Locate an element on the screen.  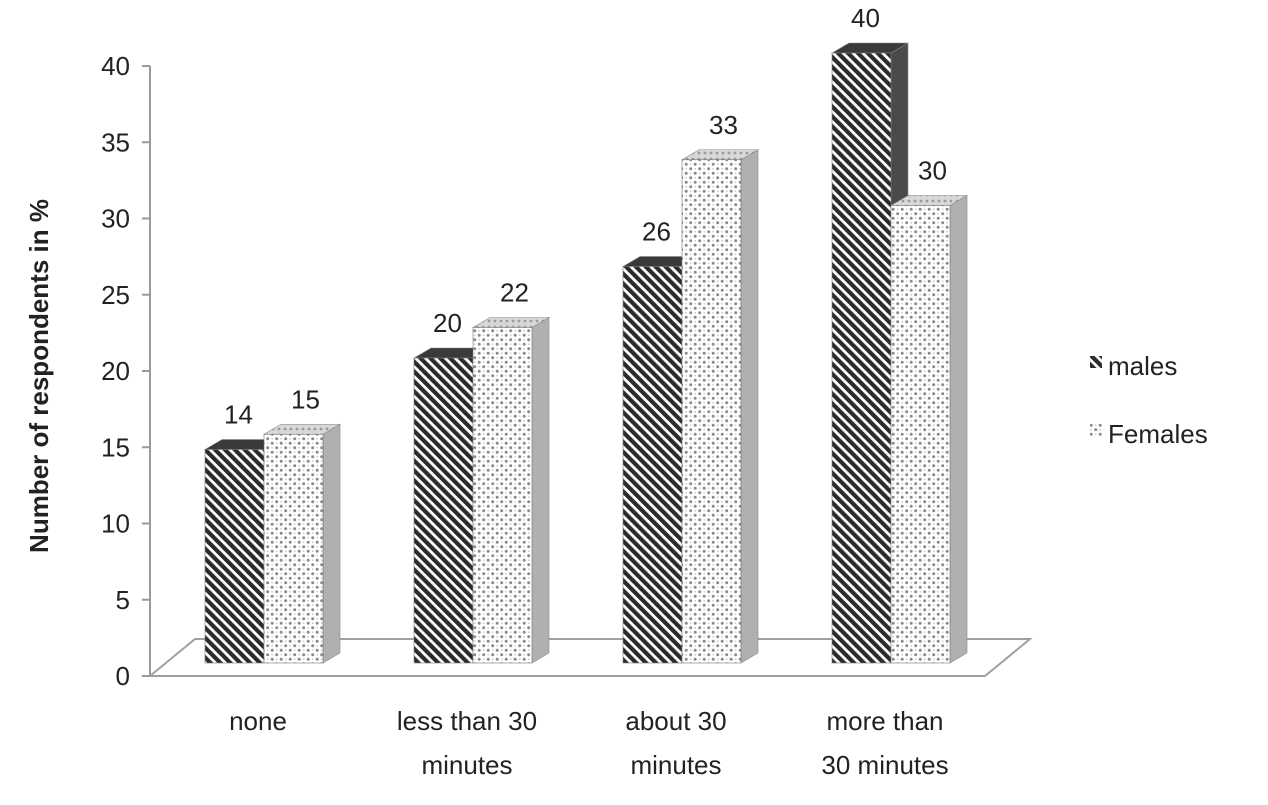
data-label-males-3: 40 is located at coordinates (865, 18).